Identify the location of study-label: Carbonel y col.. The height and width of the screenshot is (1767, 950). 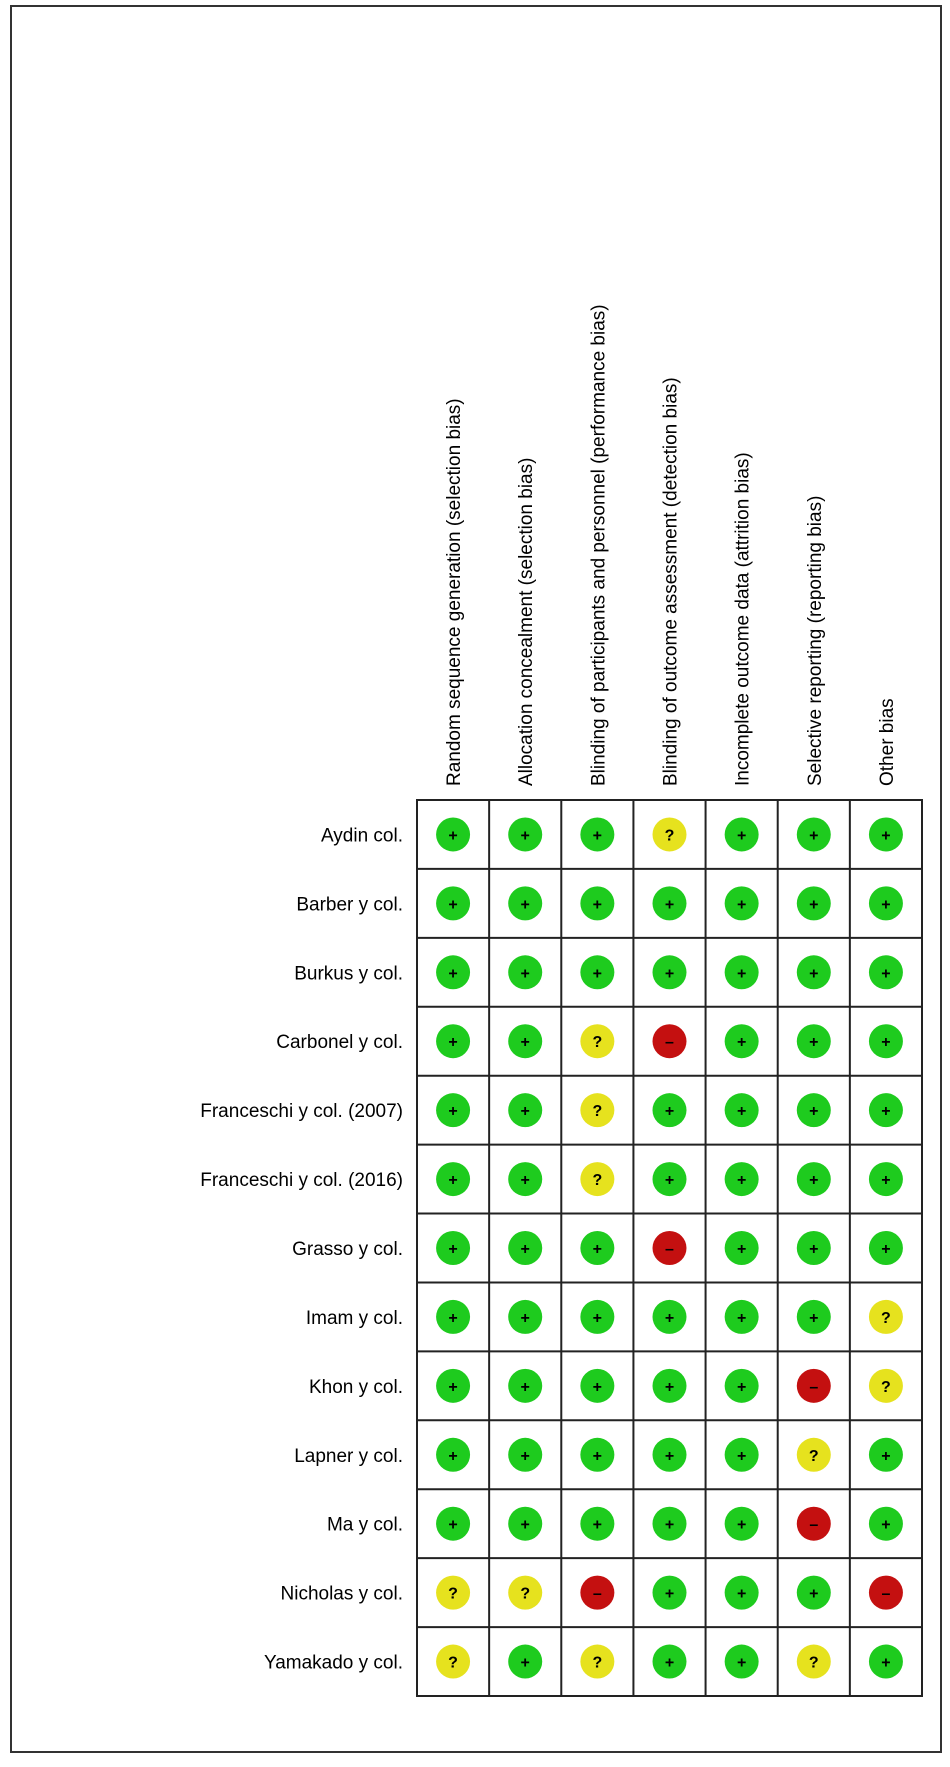
(339, 1042).